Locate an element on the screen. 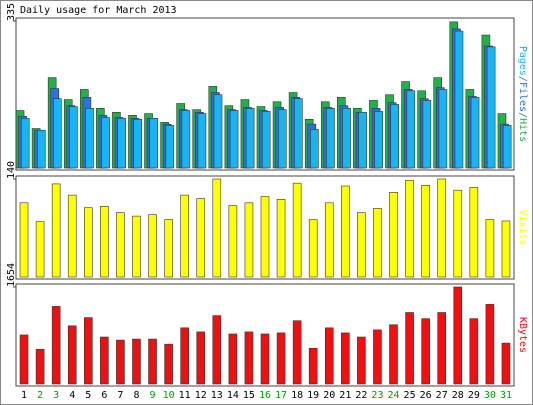 The image size is (533, 405). x-tick-label: 8 is located at coordinates (136, 395).